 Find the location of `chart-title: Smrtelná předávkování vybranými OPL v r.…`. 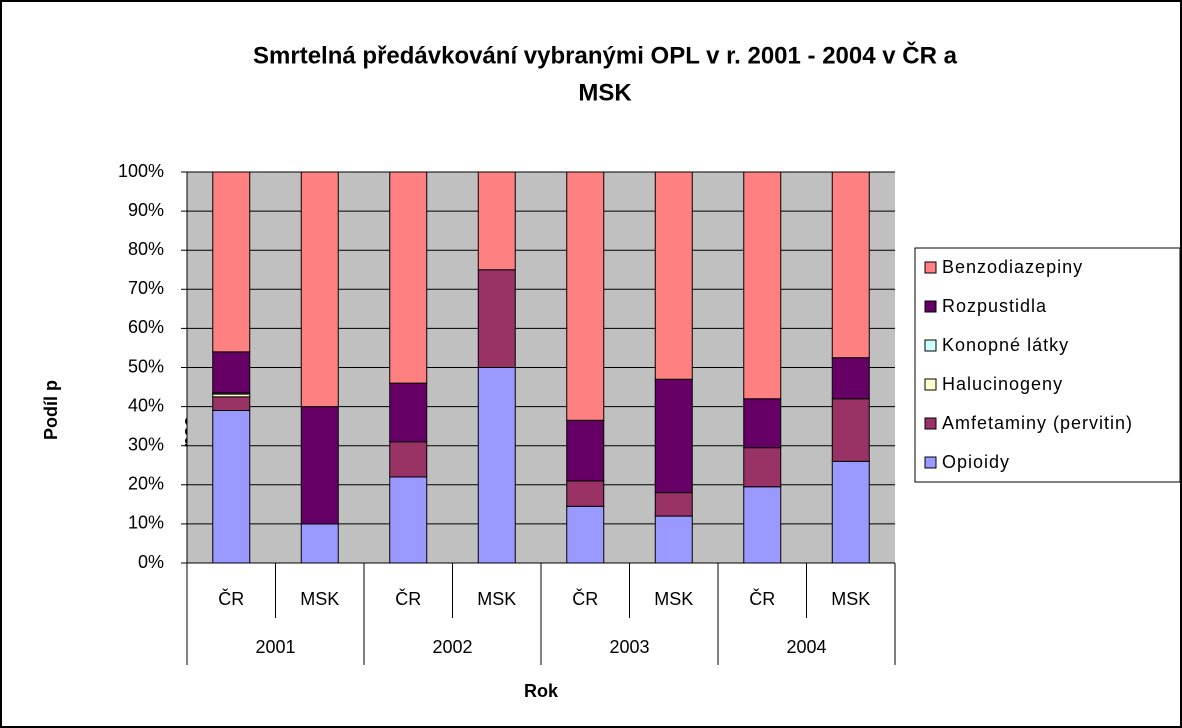

chart-title: Smrtelná předávkování vybranými OPL v r.… is located at coordinates (605, 55).